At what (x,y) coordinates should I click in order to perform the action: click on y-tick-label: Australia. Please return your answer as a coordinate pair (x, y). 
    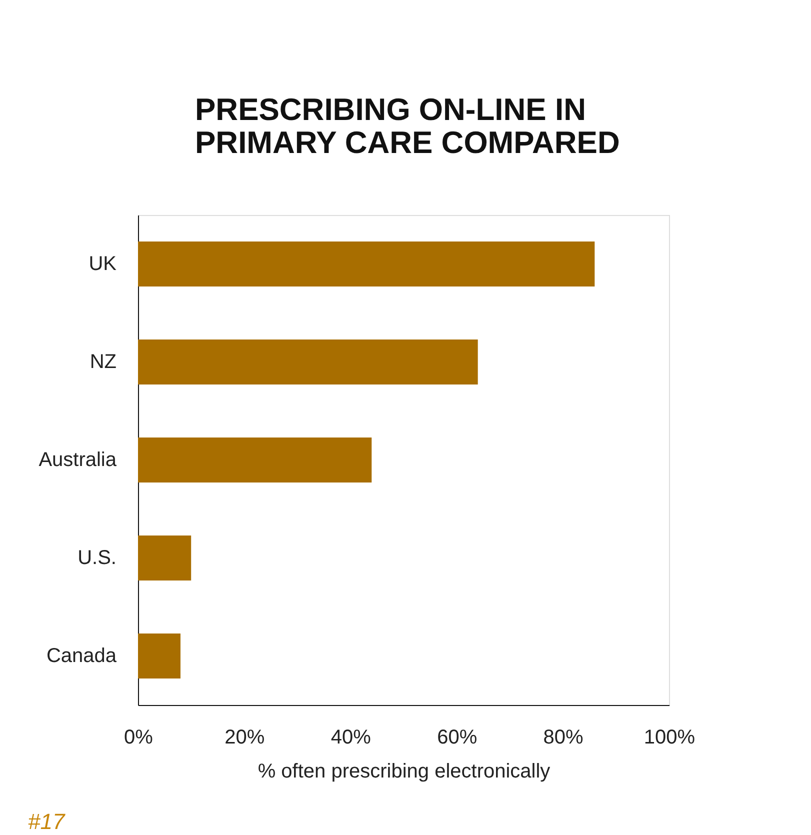
    Looking at the image, I should click on (78, 460).